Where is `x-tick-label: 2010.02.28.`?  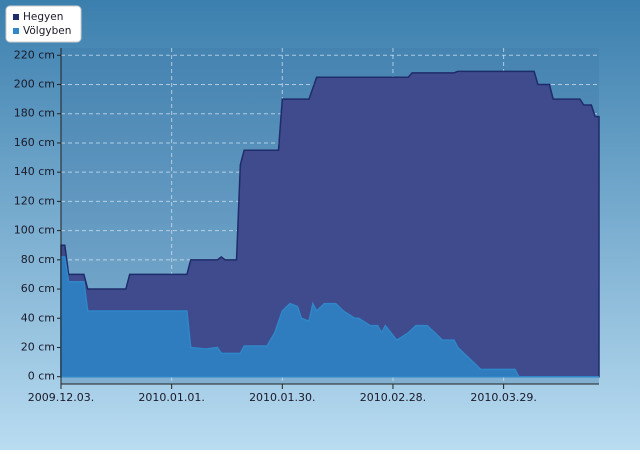 x-tick-label: 2010.02.28. is located at coordinates (393, 397).